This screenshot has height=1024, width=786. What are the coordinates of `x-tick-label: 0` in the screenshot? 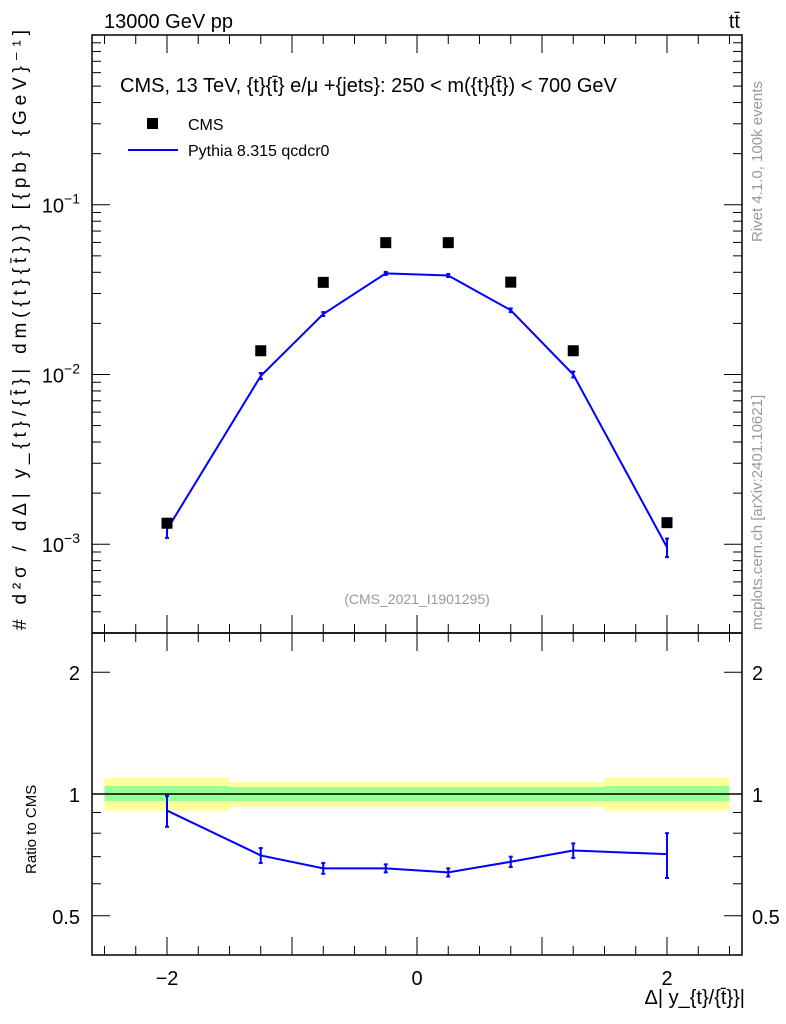 It's located at (416, 979).